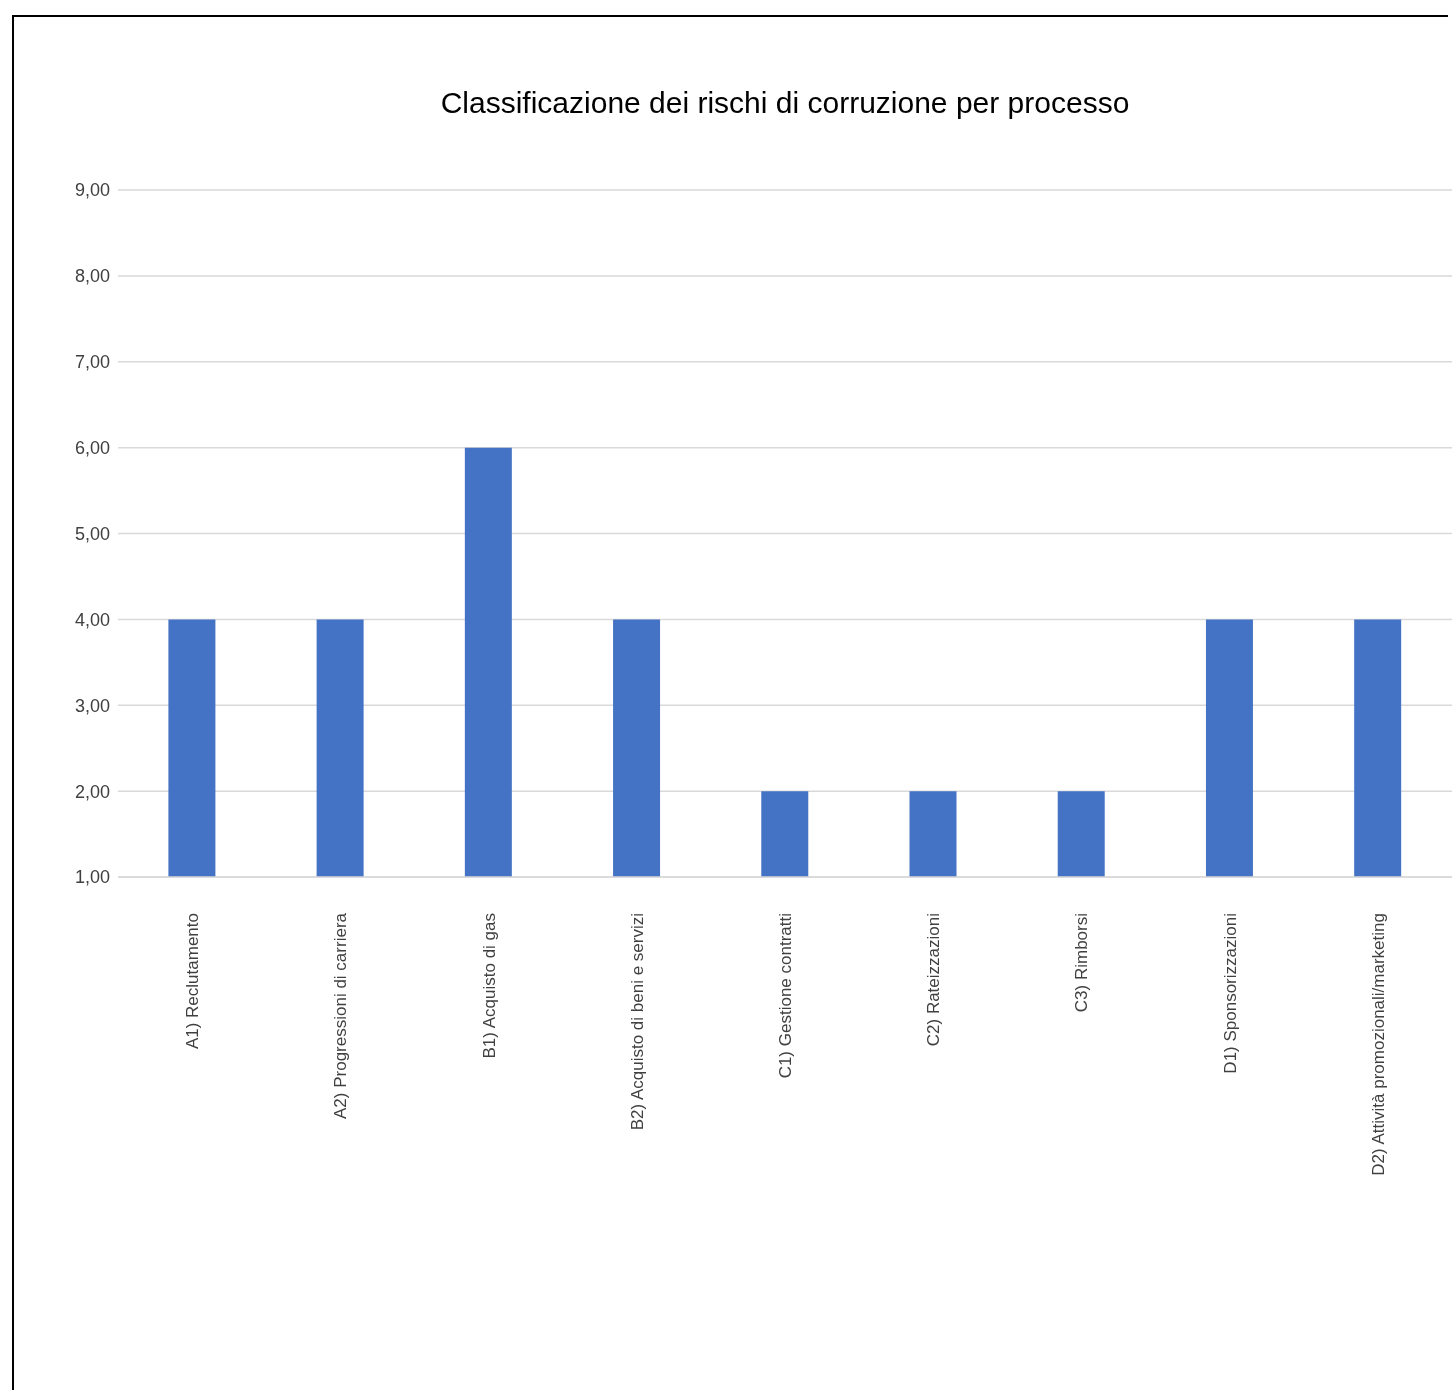 The width and height of the screenshot is (1452, 1391). Describe the element at coordinates (1082, 963) in the screenshot. I see `x-tick-label: C3) Rimborsi` at that location.